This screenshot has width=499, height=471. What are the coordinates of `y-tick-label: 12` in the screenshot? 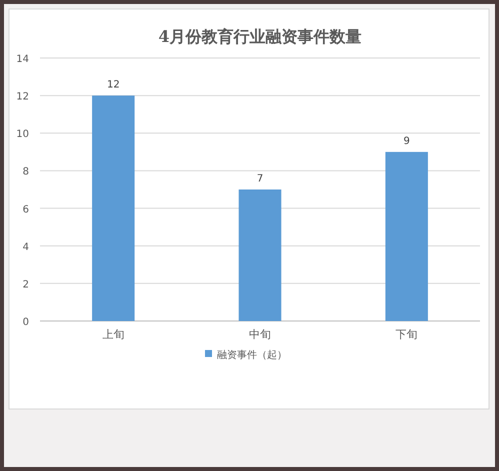 It's located at (22, 97).